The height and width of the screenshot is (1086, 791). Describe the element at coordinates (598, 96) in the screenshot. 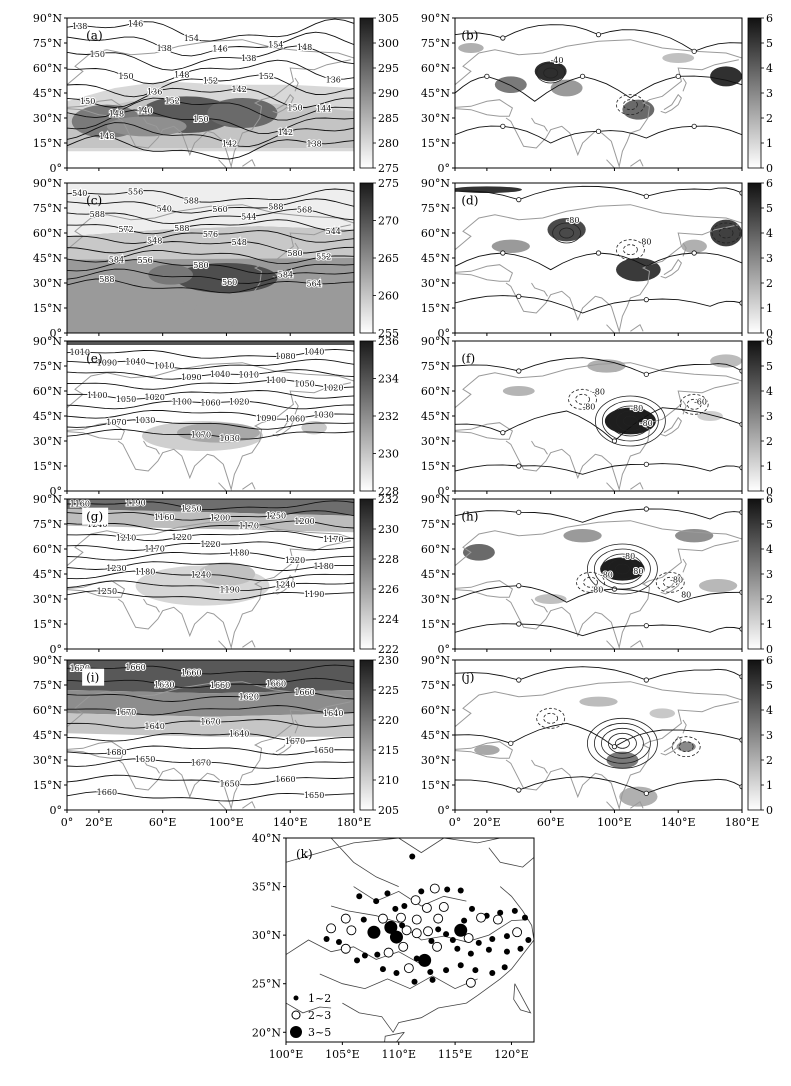

I see `panel-b-map: -40` at that location.